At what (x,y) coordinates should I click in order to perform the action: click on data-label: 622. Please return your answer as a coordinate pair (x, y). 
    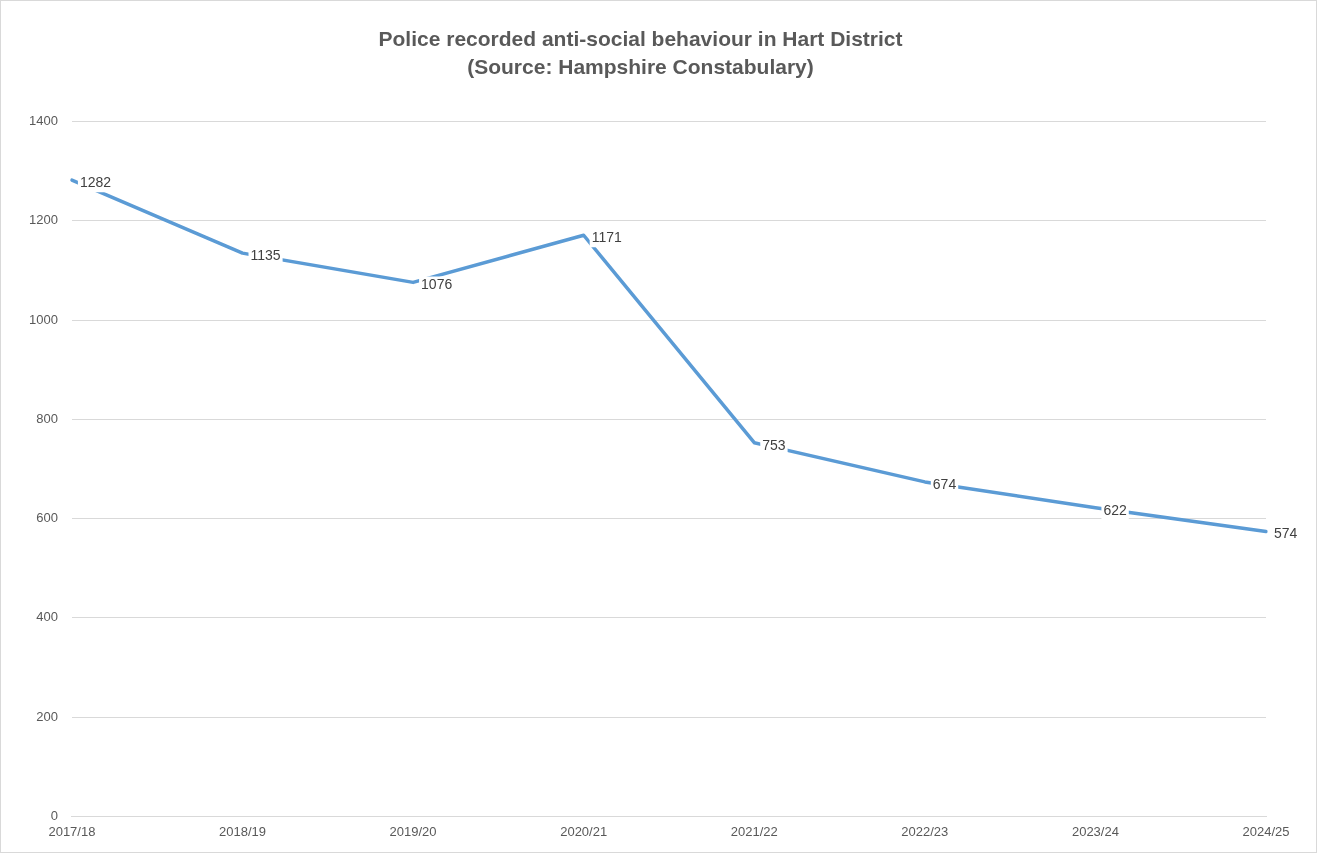
    Looking at the image, I should click on (1115, 509).